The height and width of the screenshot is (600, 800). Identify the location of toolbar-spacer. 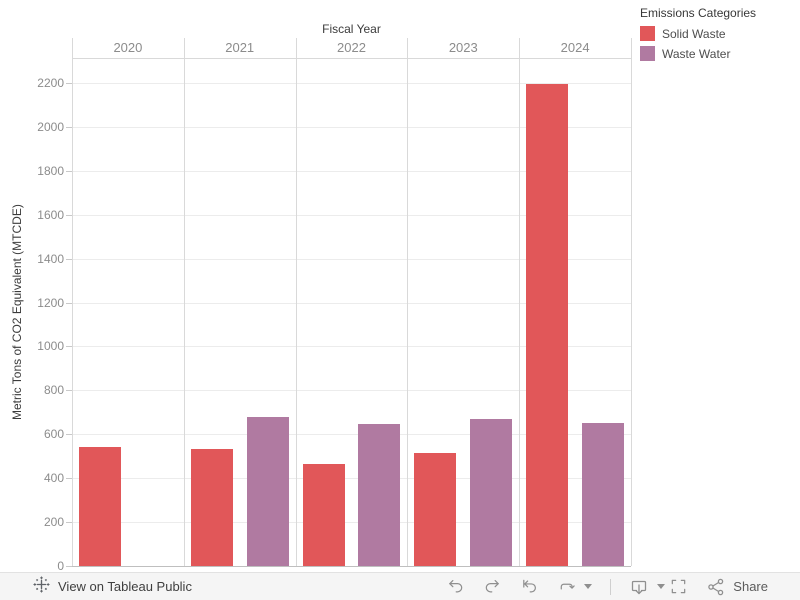
(666, 587).